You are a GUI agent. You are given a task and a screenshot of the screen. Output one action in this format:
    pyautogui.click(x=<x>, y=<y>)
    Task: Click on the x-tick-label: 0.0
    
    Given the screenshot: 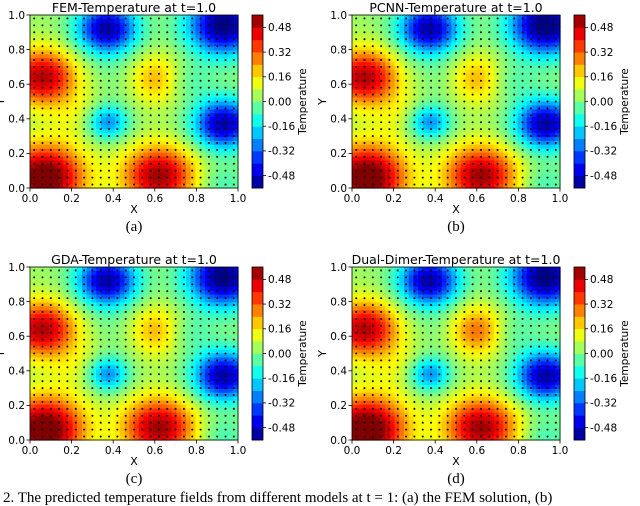 What is the action you would take?
    pyautogui.click(x=30, y=199)
    